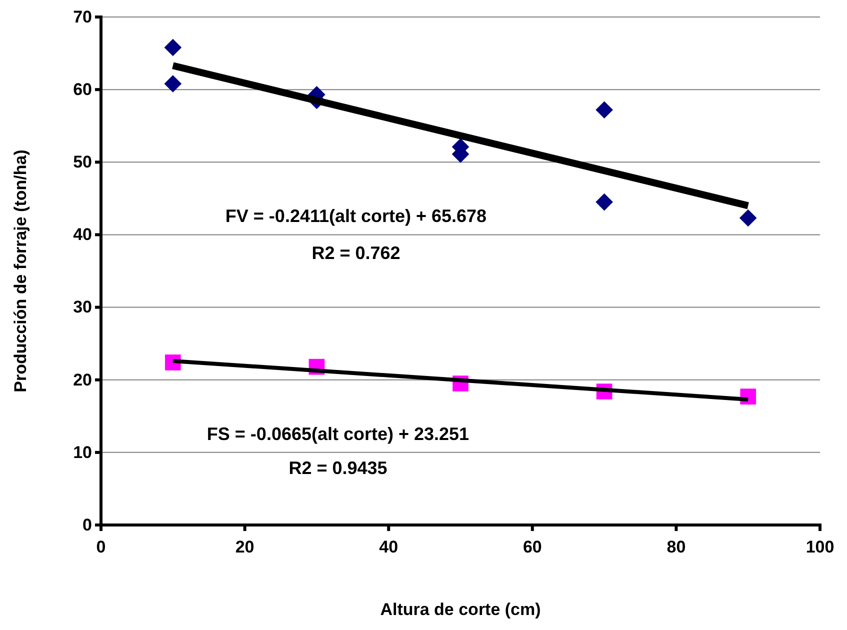 This screenshot has height=630, width=847. Describe the element at coordinates (388, 547) in the screenshot. I see `x-tick-label: 40` at that location.